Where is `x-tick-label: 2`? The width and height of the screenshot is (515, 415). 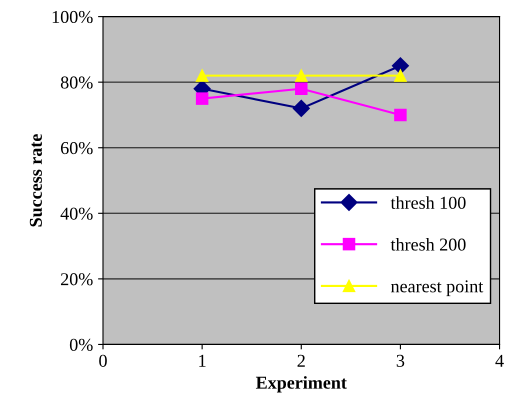 x-tick-label: 2 is located at coordinates (301, 360).